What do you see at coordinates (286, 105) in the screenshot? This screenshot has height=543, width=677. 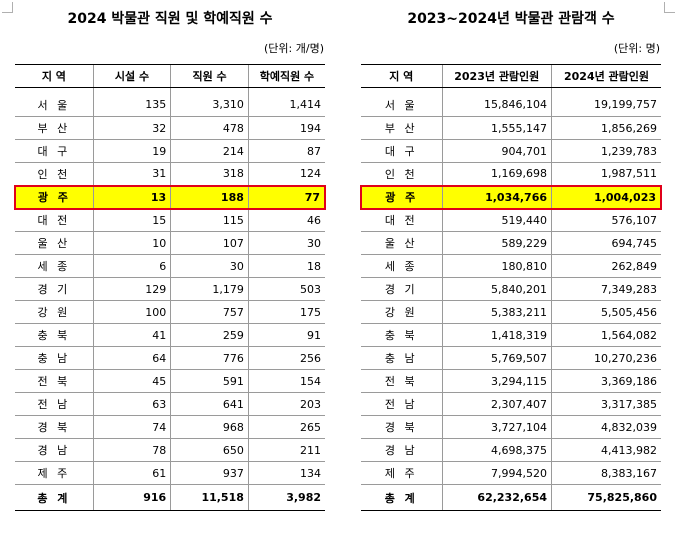 I see `value-cell: 1,414` at bounding box center [286, 105].